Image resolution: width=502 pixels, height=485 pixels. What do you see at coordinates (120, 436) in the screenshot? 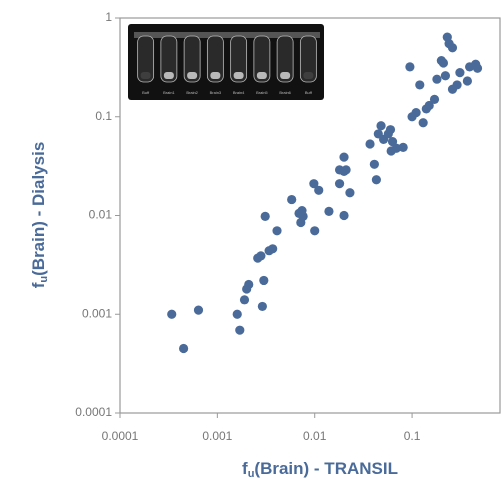
I see `x-tick-label: 0.0001` at bounding box center [120, 436].